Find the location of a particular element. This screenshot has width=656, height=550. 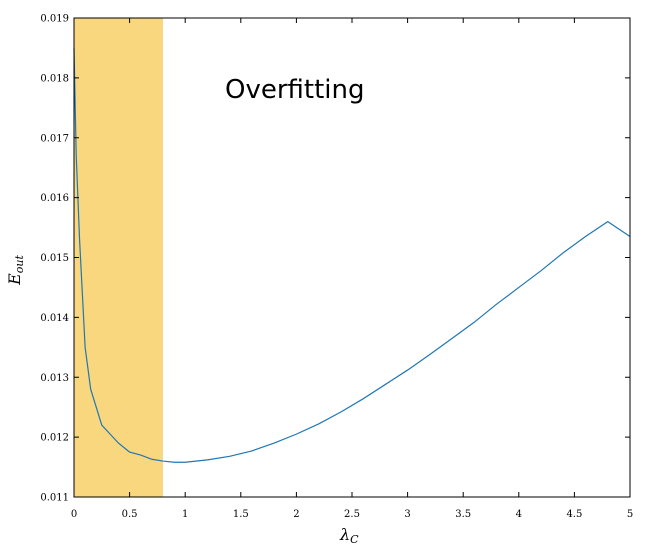

y-tick-label: 0.018 is located at coordinates (54, 78).